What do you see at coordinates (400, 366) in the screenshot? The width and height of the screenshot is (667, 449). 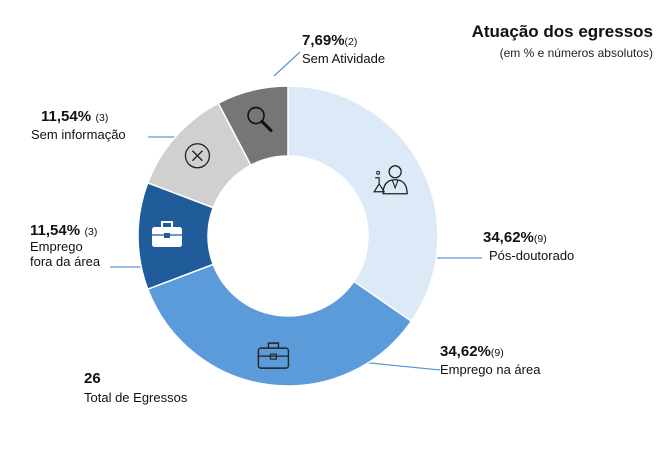 I see `leader-line-emprego-area` at bounding box center [400, 366].